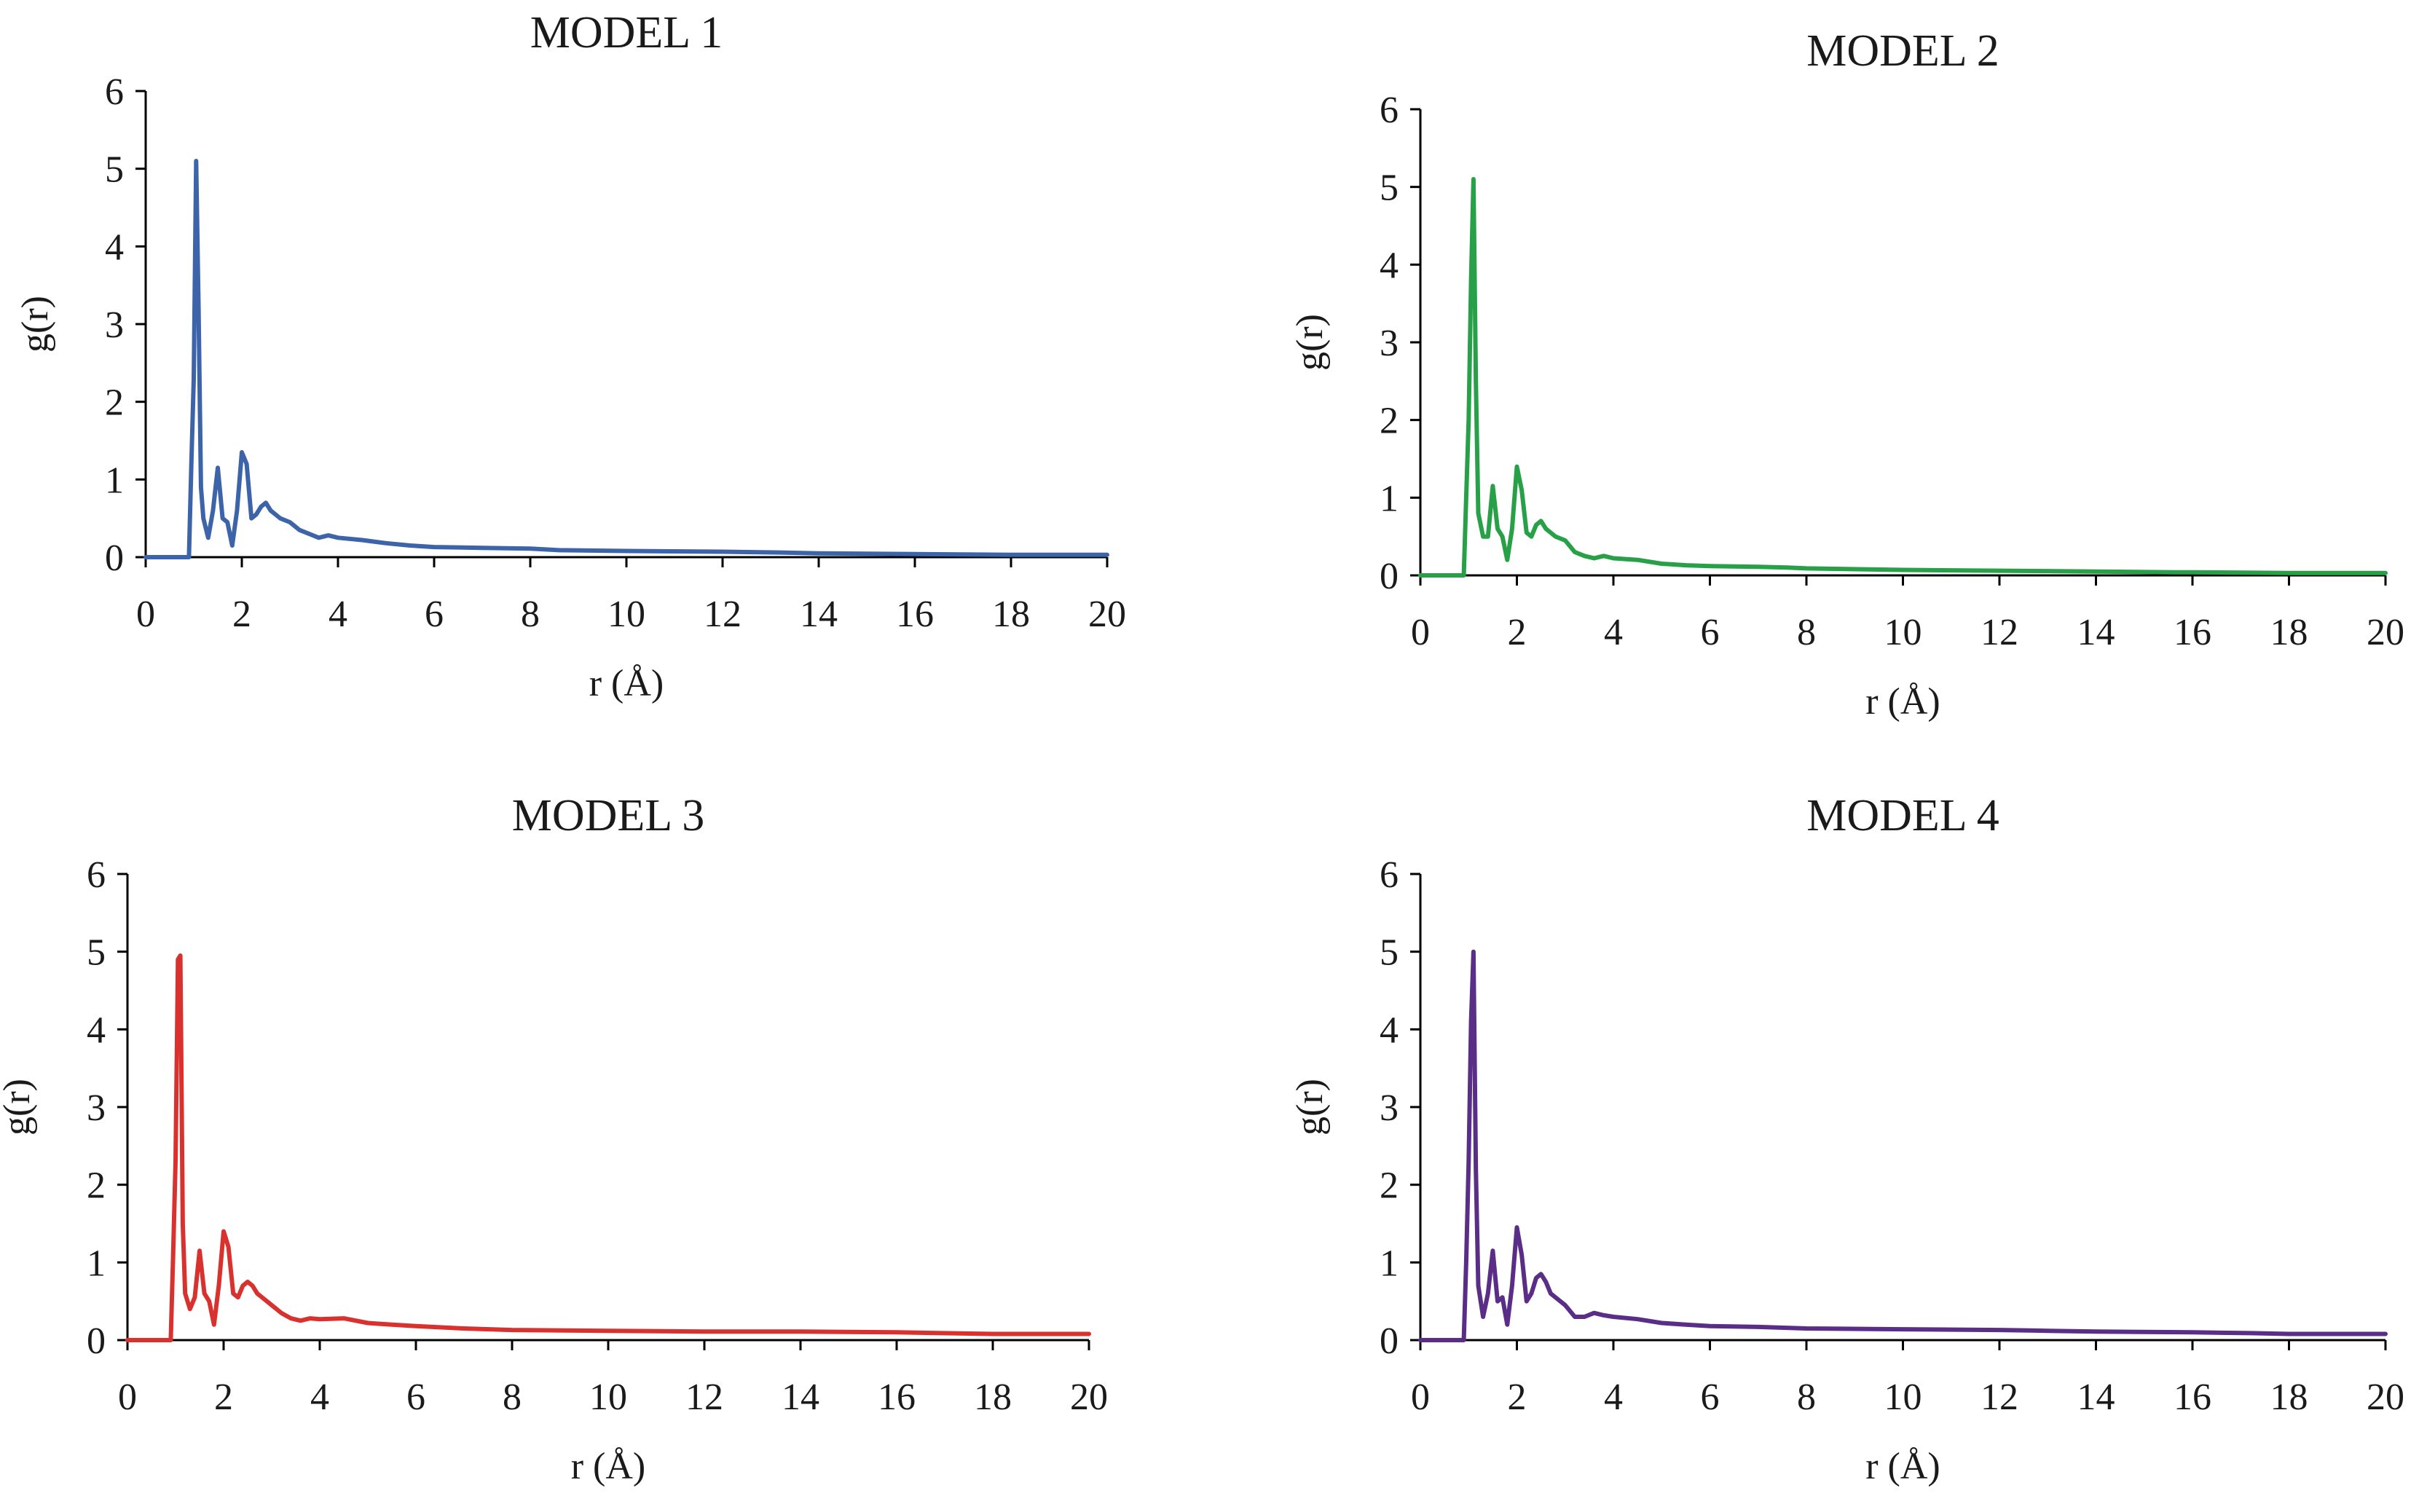  I want to click on chart-title: MODEL 4, so click(1902, 815).